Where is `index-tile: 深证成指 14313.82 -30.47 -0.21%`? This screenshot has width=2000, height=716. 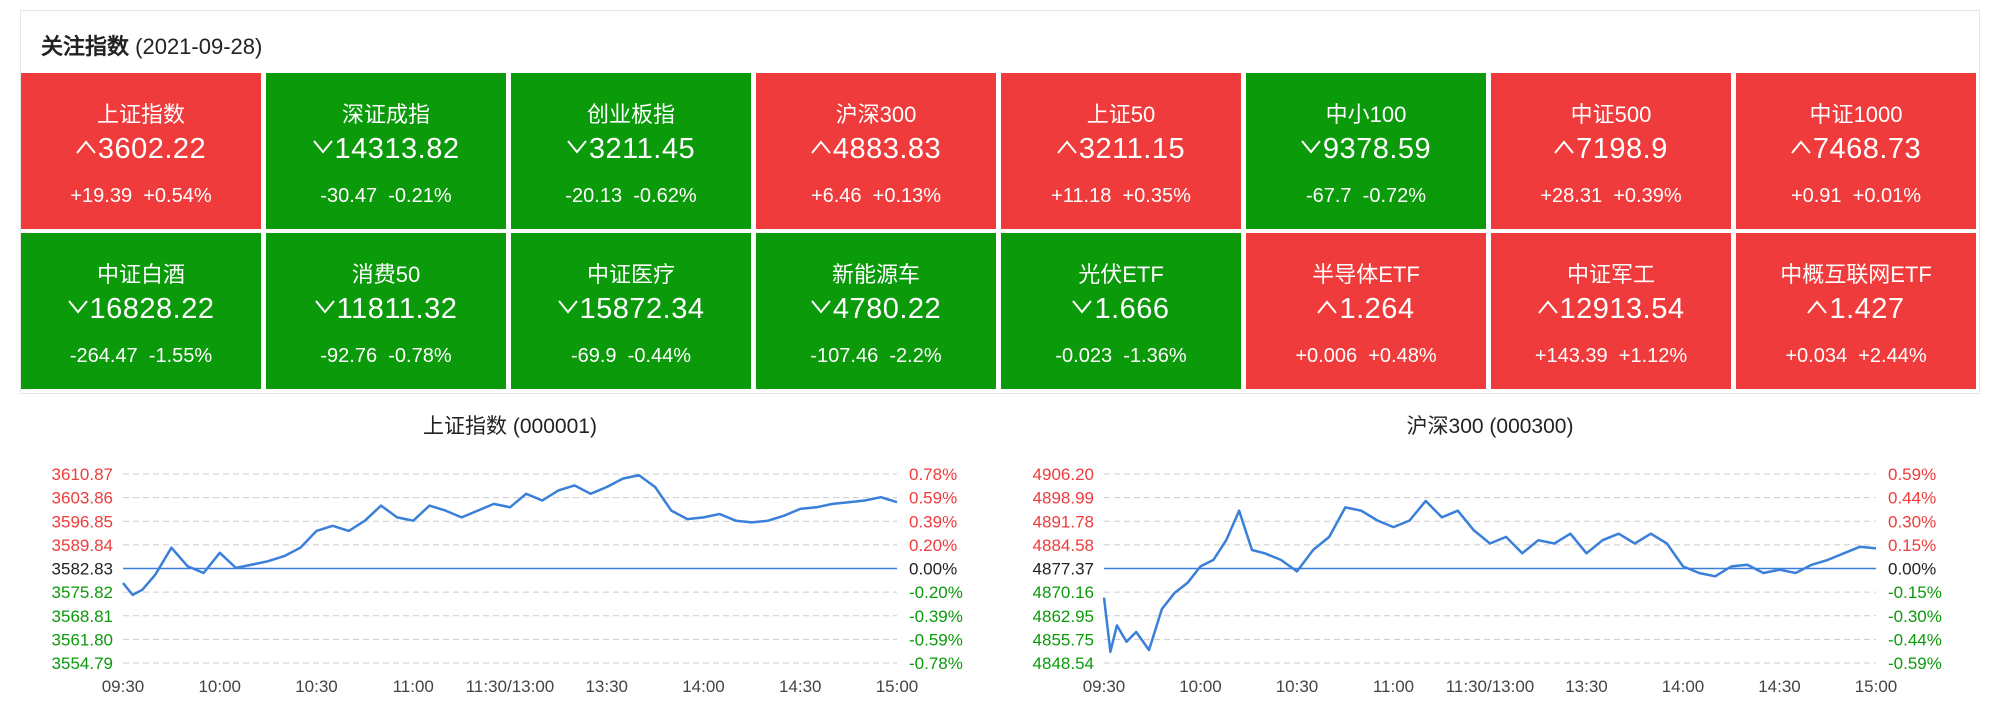 index-tile: 深证成指 14313.82 -30.47 -0.21% is located at coordinates (387, 152).